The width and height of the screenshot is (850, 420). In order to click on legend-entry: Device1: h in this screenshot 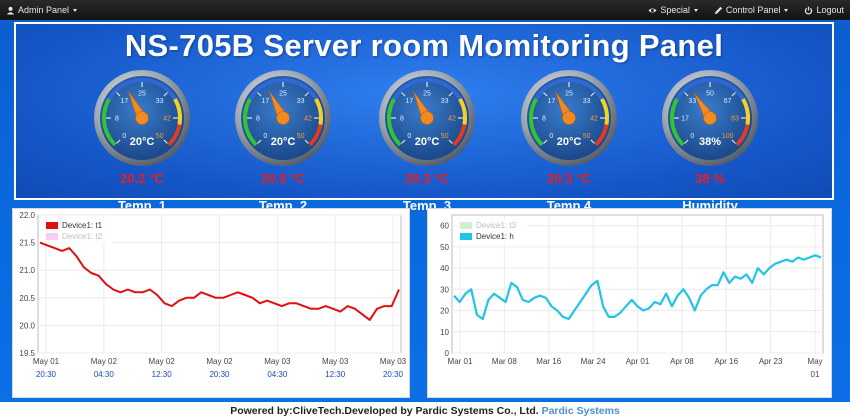, I will do `click(495, 236)`.